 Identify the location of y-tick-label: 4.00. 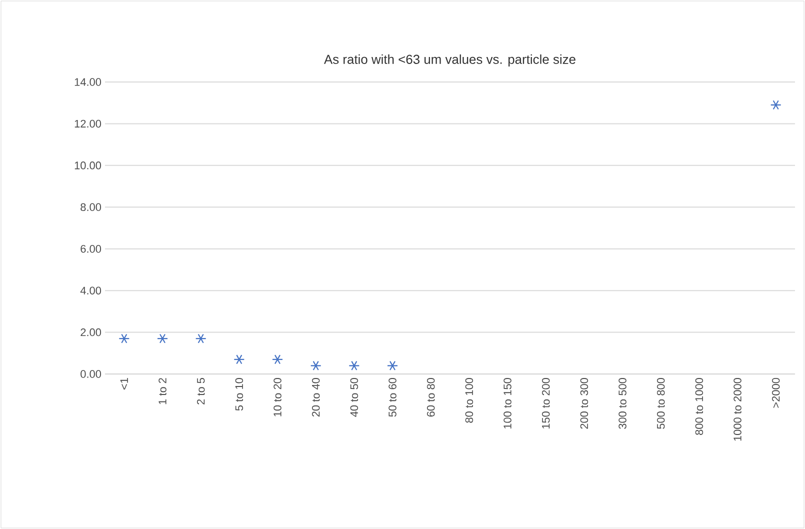
(91, 290).